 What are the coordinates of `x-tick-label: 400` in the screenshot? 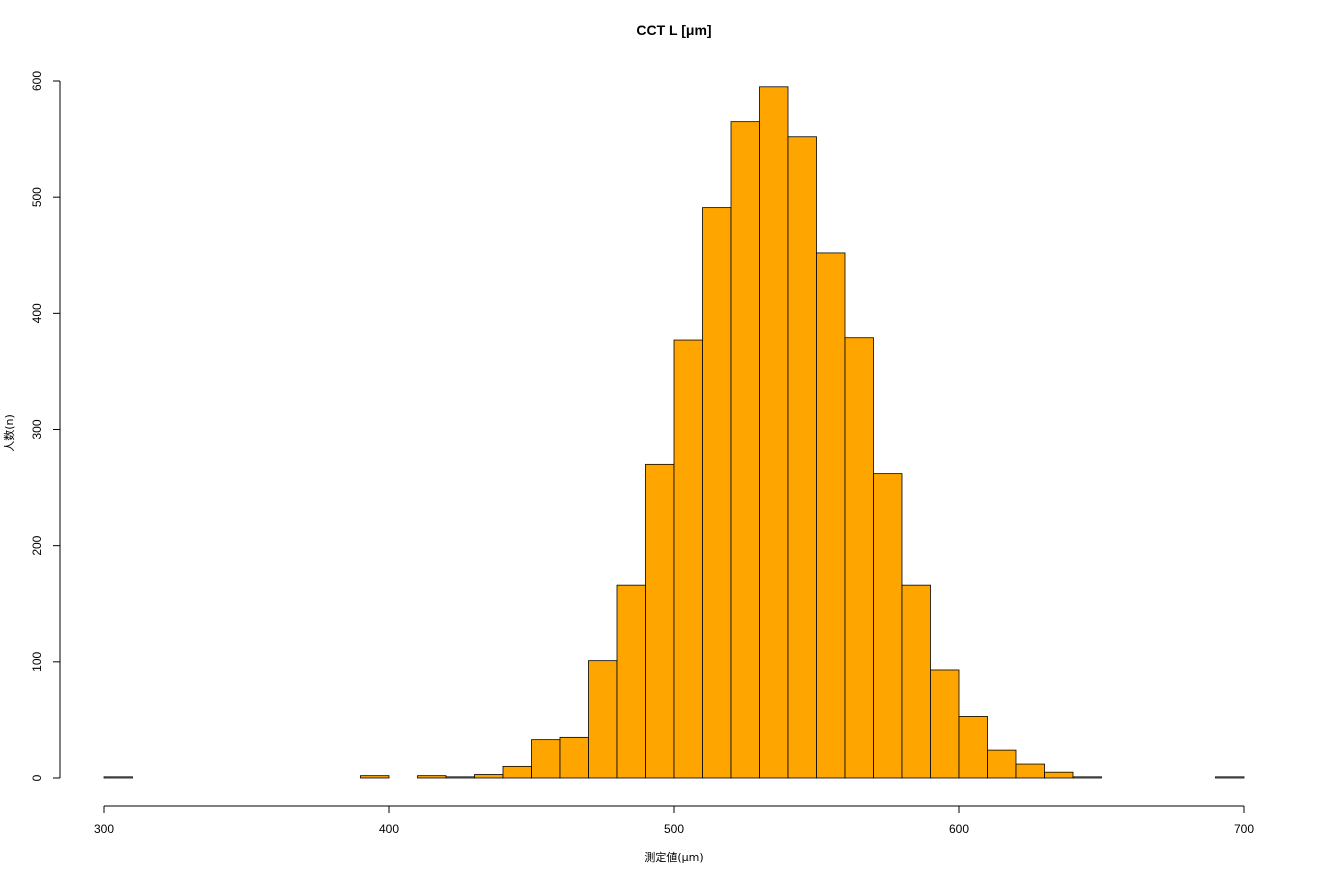 It's located at (389, 829).